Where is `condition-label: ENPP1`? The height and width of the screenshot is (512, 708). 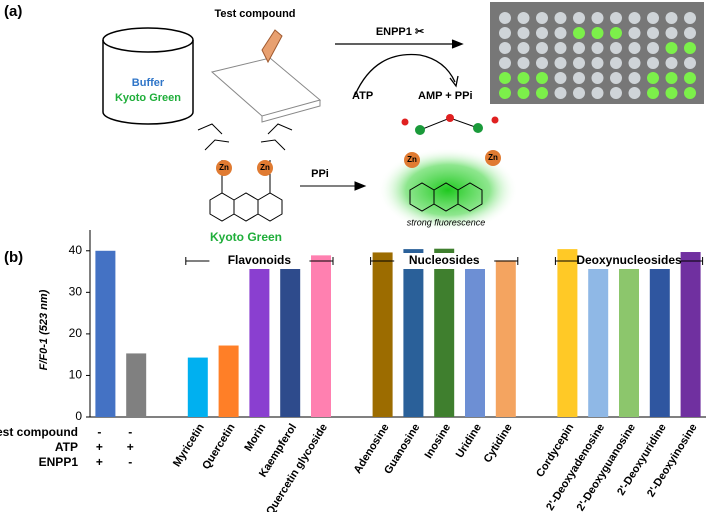
condition-label: ENPP1 is located at coordinates (59, 462).